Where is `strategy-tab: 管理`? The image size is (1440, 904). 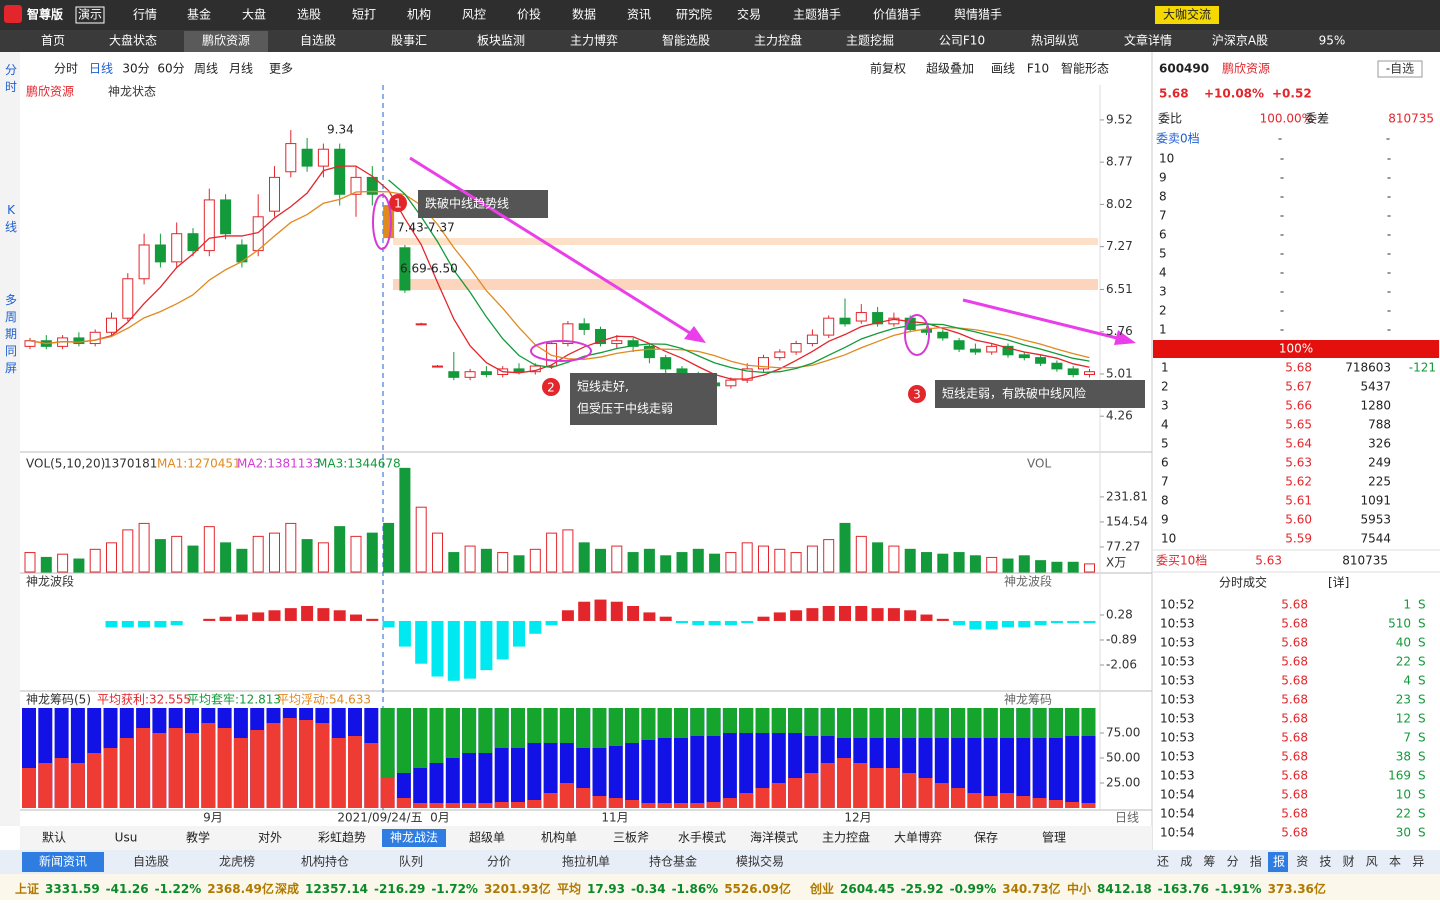 strategy-tab: 管理 is located at coordinates (1054, 837).